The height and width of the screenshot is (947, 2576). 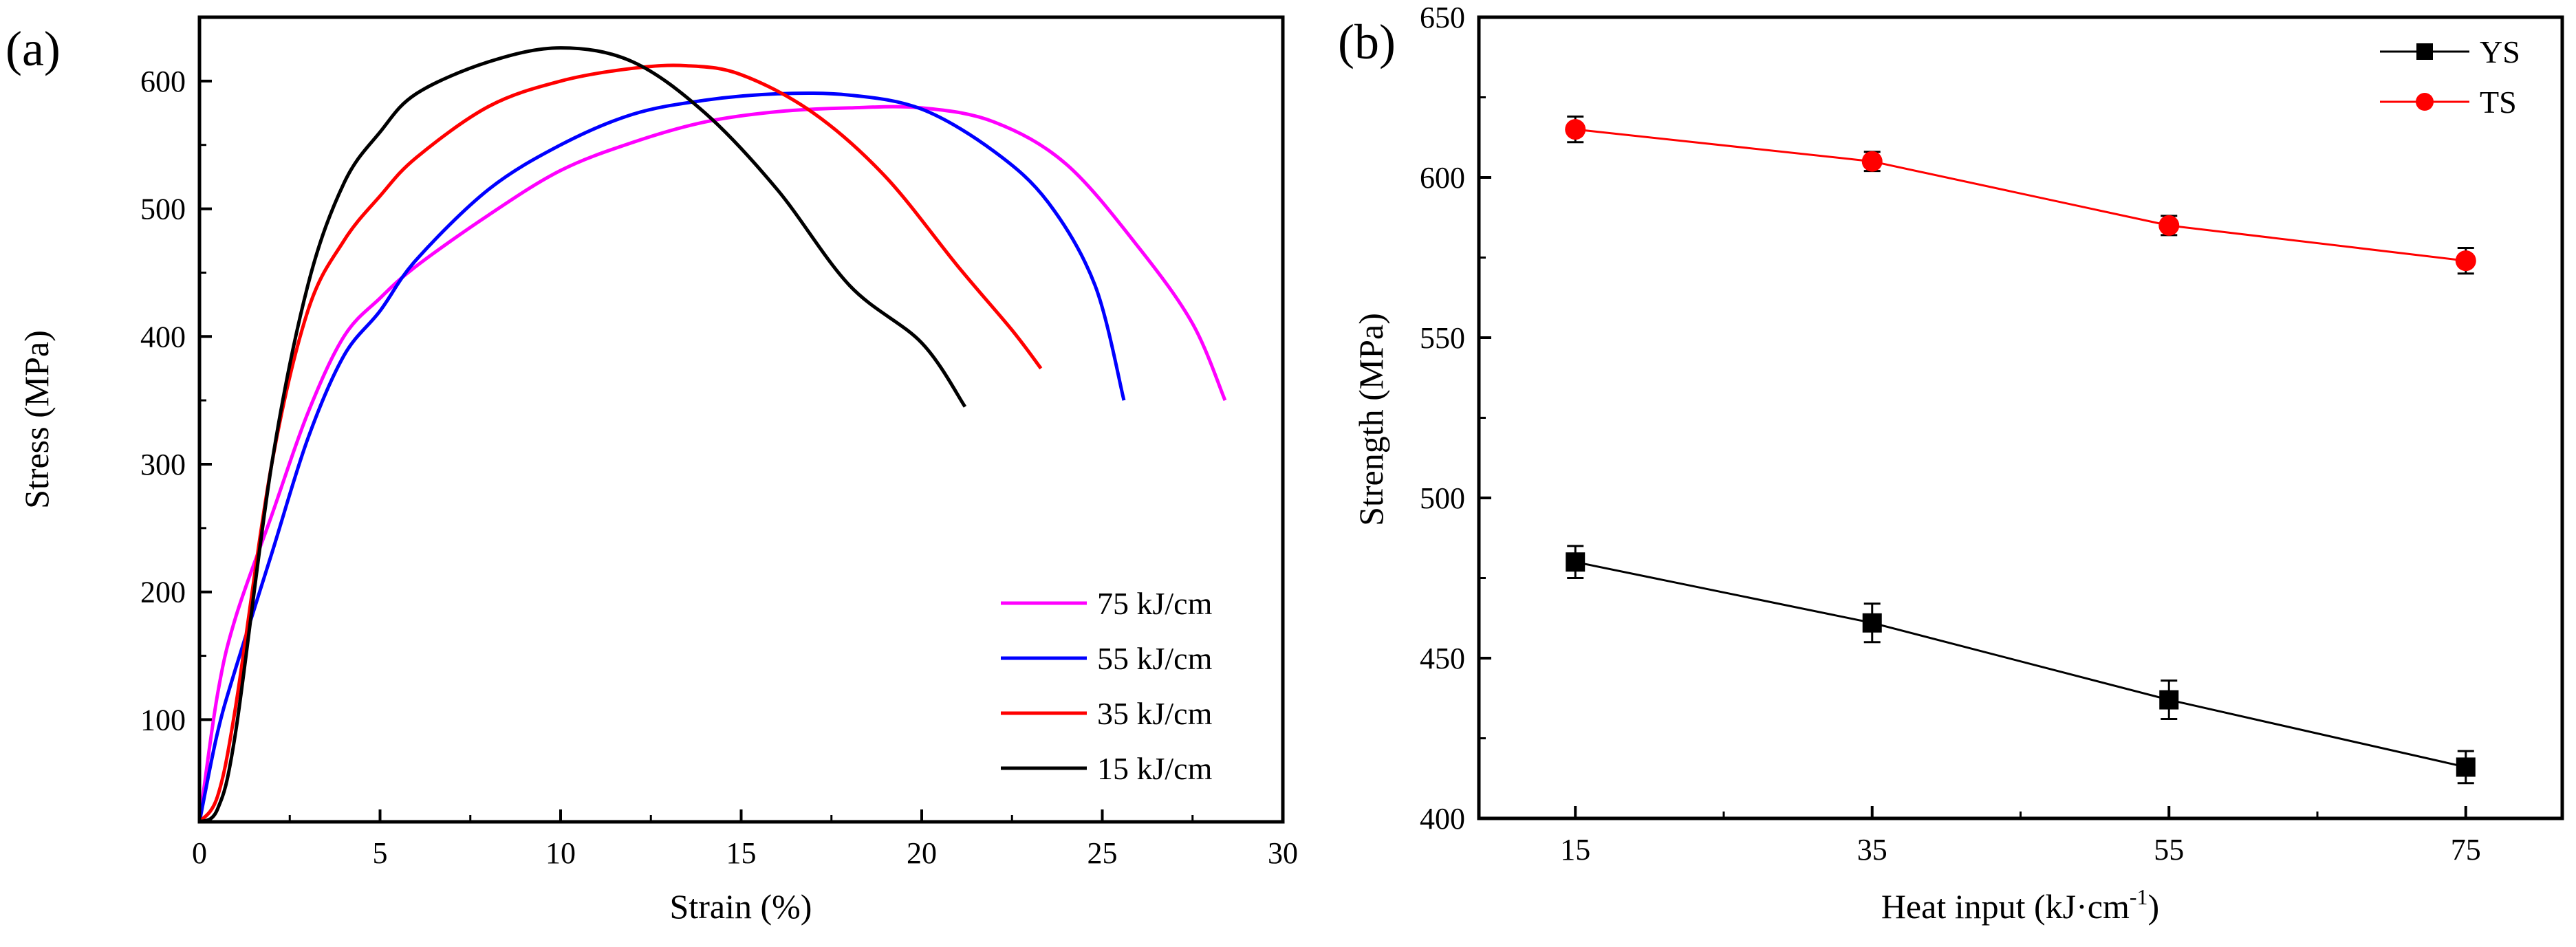 What do you see at coordinates (1107, 686) in the screenshot?
I see `legend-a: 75 kJ/cm 55 kJ/cm 35 kJ/cm 15 kJ/cm` at bounding box center [1107, 686].